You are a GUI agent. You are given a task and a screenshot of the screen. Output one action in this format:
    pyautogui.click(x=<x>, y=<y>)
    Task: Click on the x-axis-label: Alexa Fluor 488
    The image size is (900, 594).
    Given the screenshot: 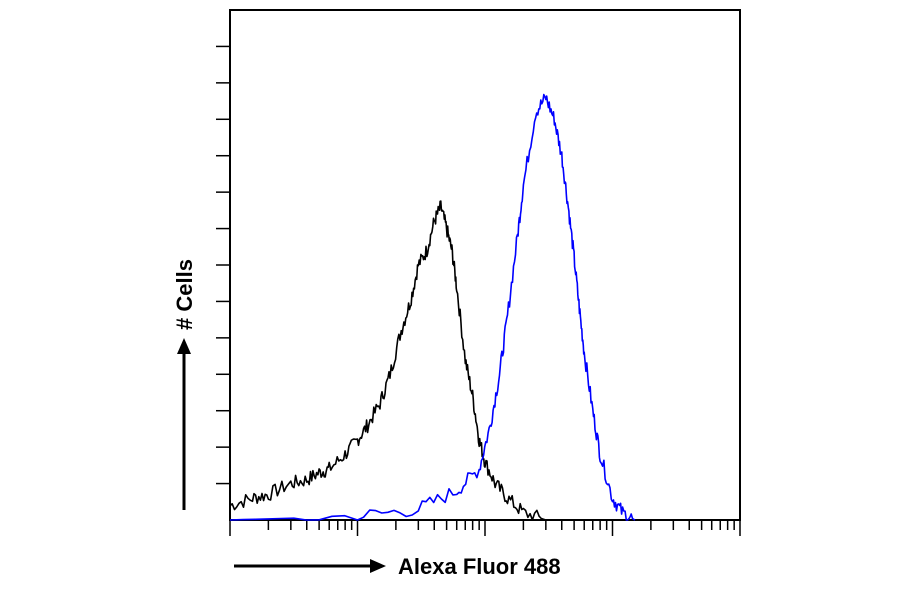 What is the action you would take?
    pyautogui.click(x=479, y=566)
    